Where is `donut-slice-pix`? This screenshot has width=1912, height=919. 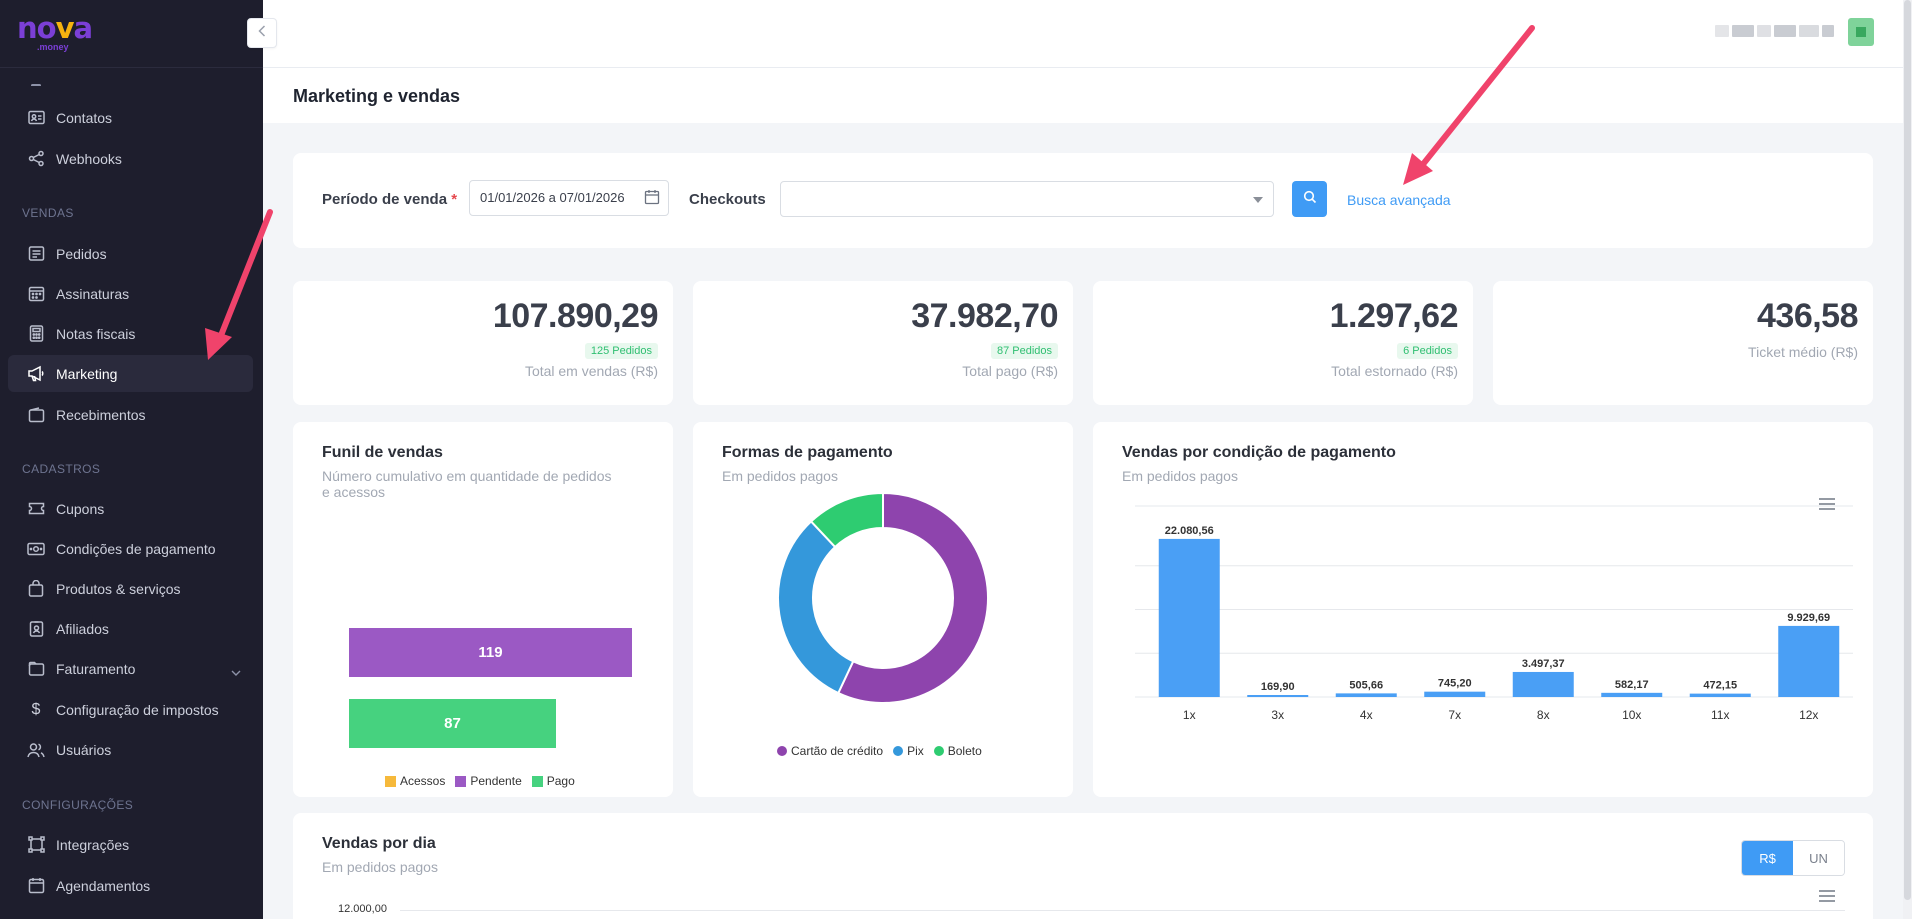 donut-slice-pix is located at coordinates (816, 607).